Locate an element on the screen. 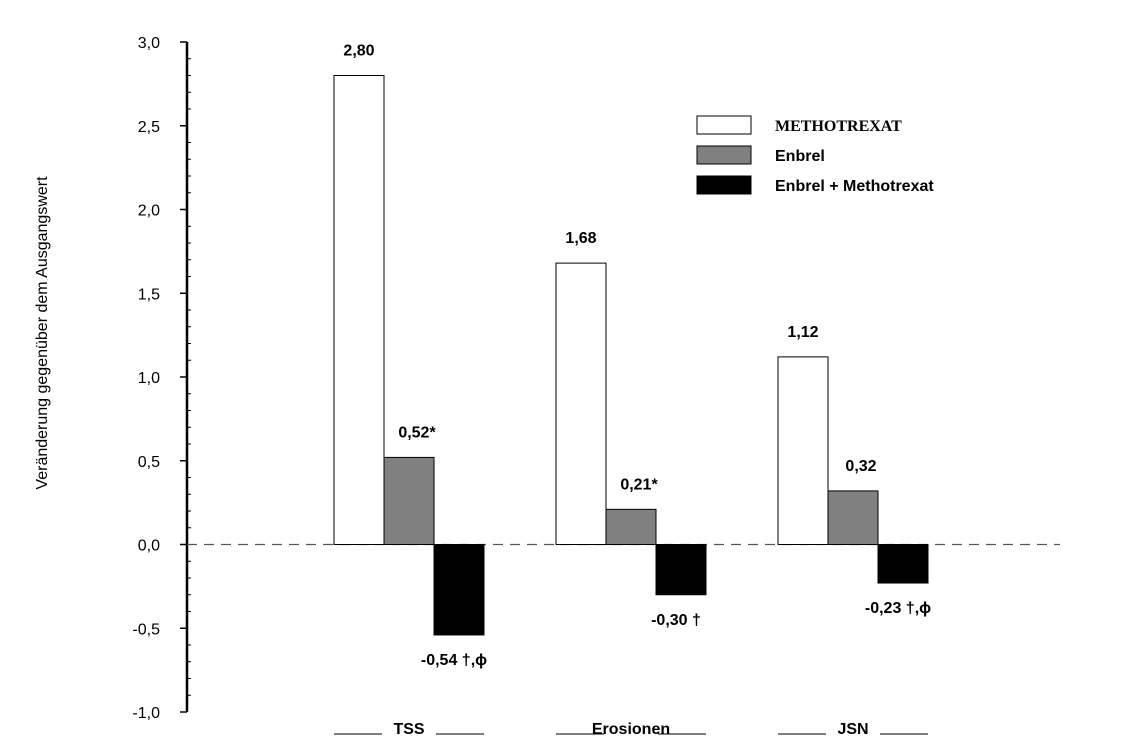 The height and width of the screenshot is (750, 1139). legend-swatch-enbrel-methotrexat is located at coordinates (724, 185).